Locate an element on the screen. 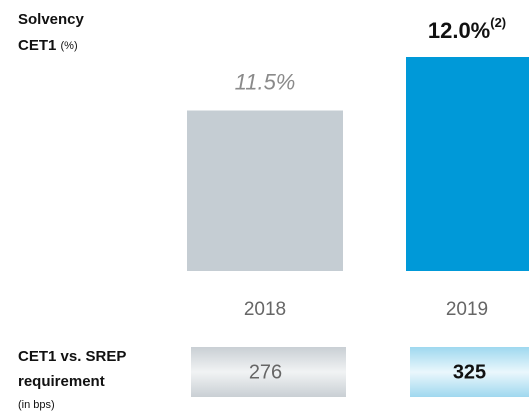 This screenshot has width=529, height=417. x-tick-label: 2018 is located at coordinates (265, 309).